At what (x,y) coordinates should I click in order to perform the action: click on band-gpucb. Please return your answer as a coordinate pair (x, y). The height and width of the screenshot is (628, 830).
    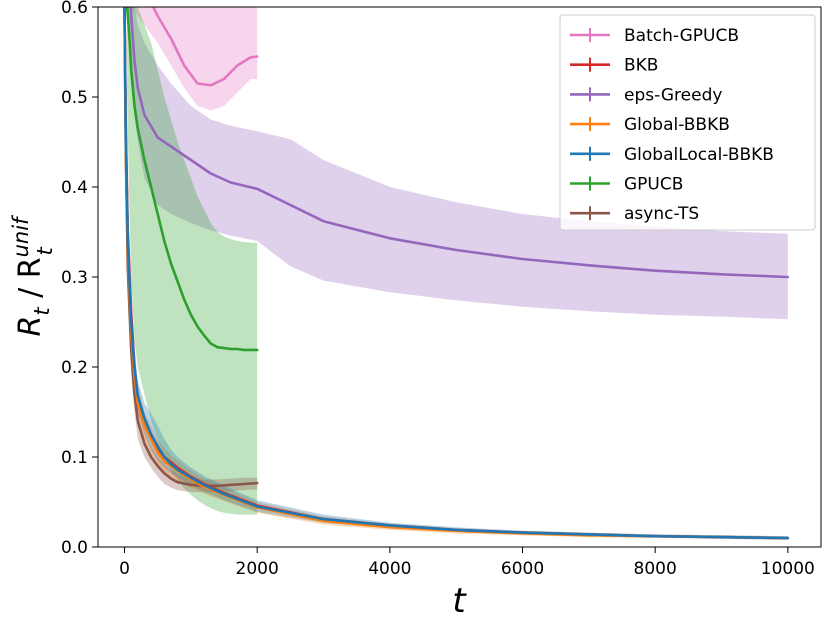
    Looking at the image, I should click on (192, 261).